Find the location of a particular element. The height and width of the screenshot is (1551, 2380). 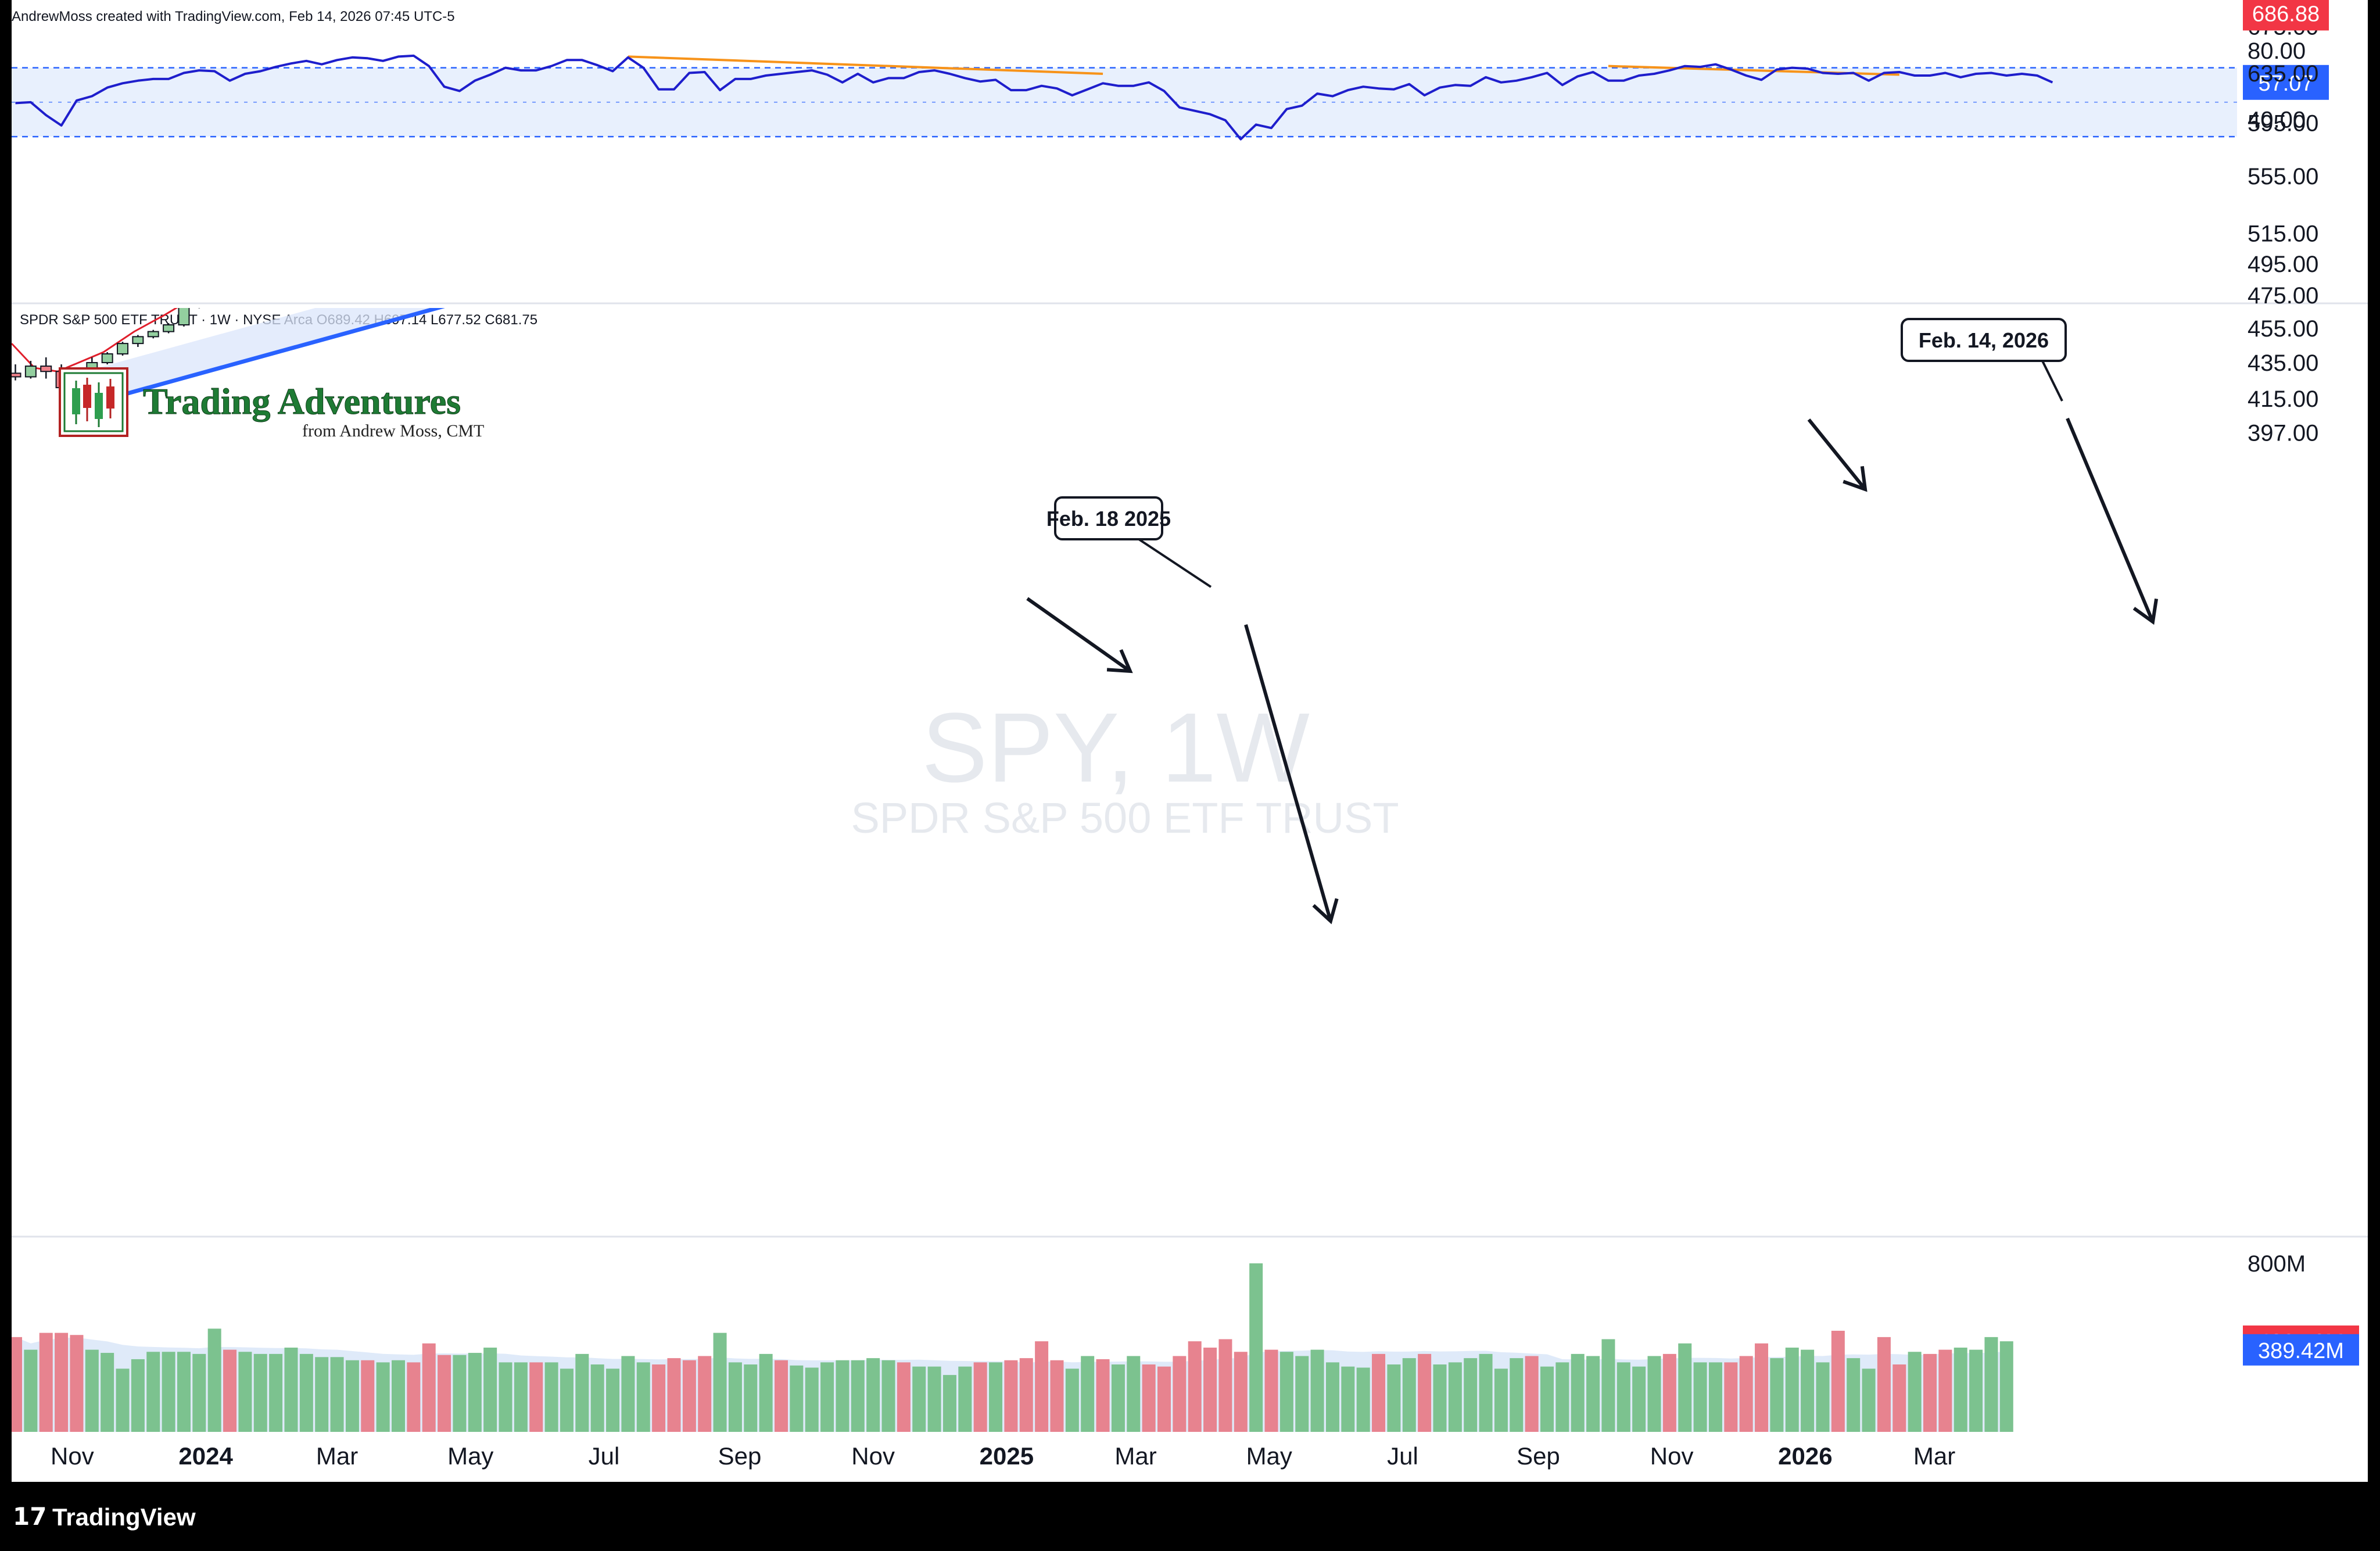

tradingview-footer: 𝟭𝟳 TradingView is located at coordinates (105, 1517).